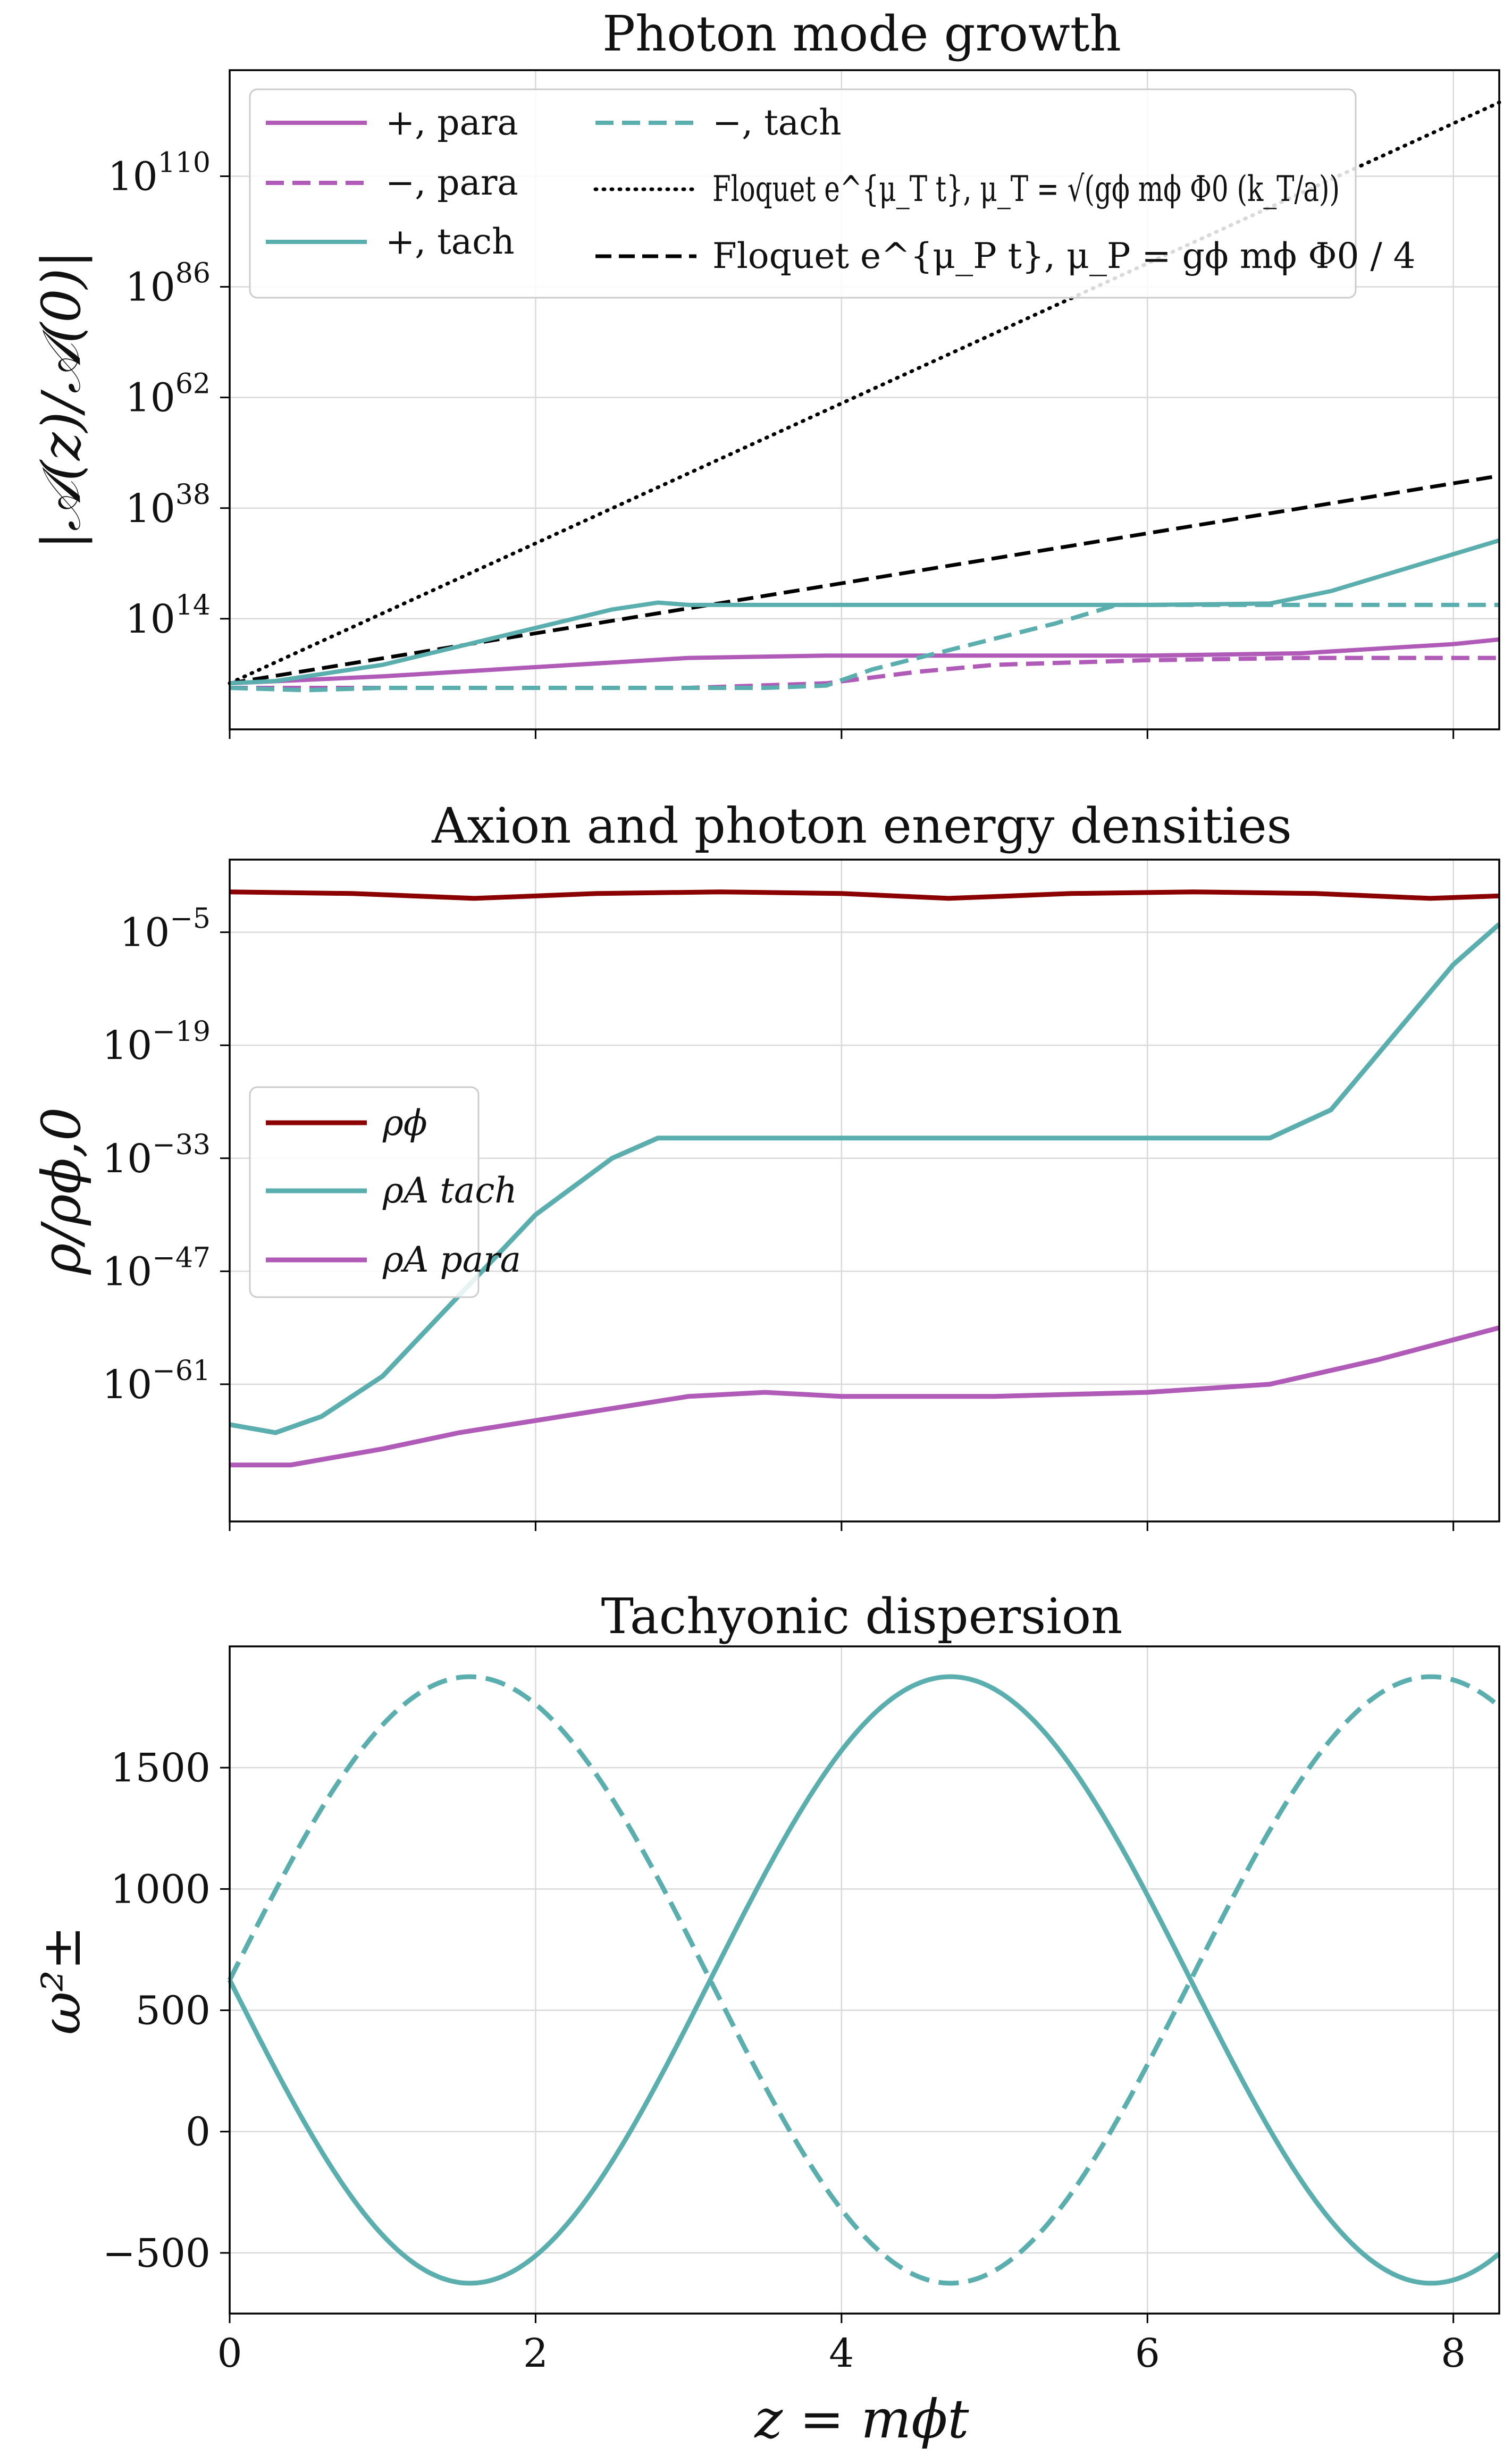 The height and width of the screenshot is (2464, 1512). Describe the element at coordinates (864, 661) in the screenshot. I see `series-plus-para-line` at that location.